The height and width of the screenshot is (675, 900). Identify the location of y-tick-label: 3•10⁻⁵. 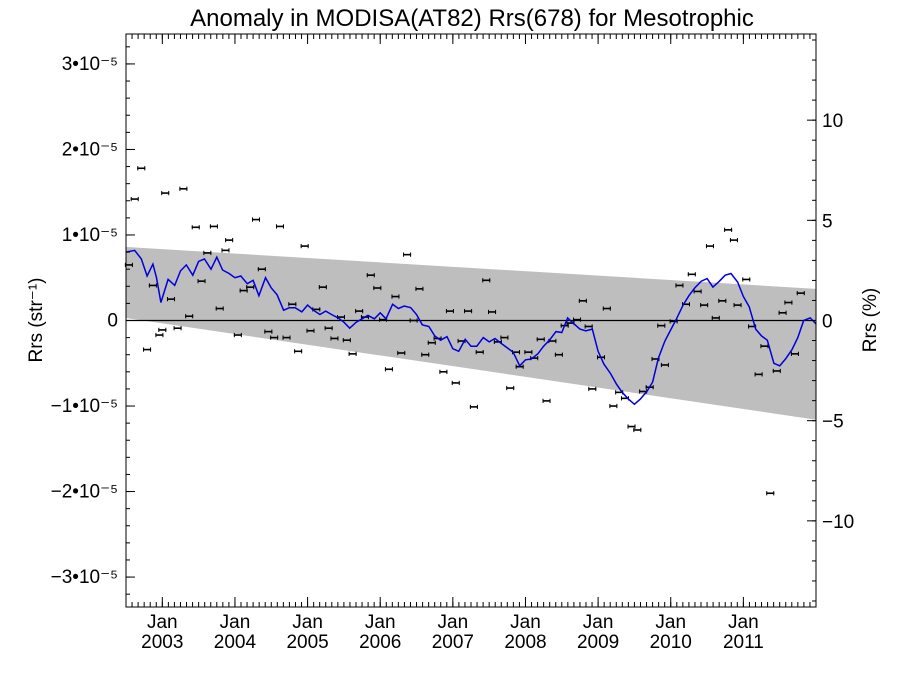
(90, 64).